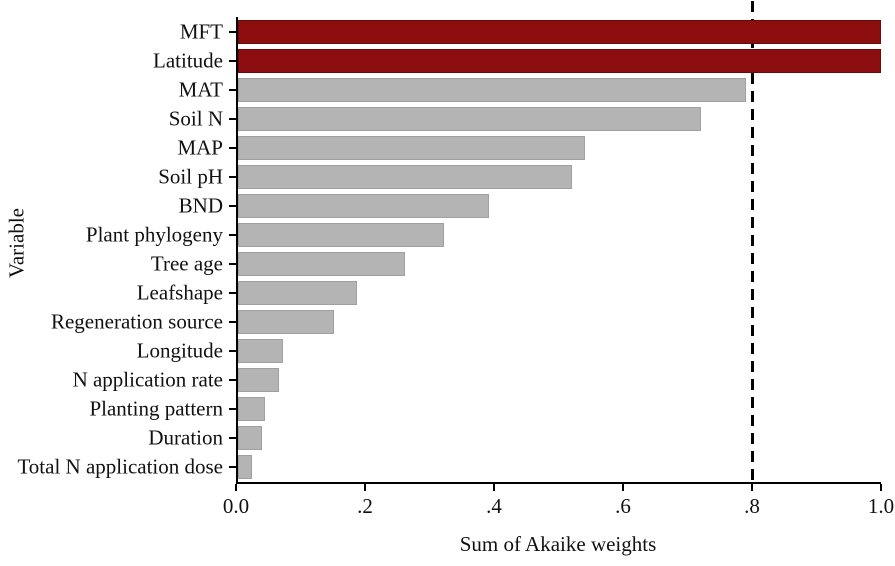 The image size is (895, 566). I want to click on y-axis-title: Variable, so click(16, 243).